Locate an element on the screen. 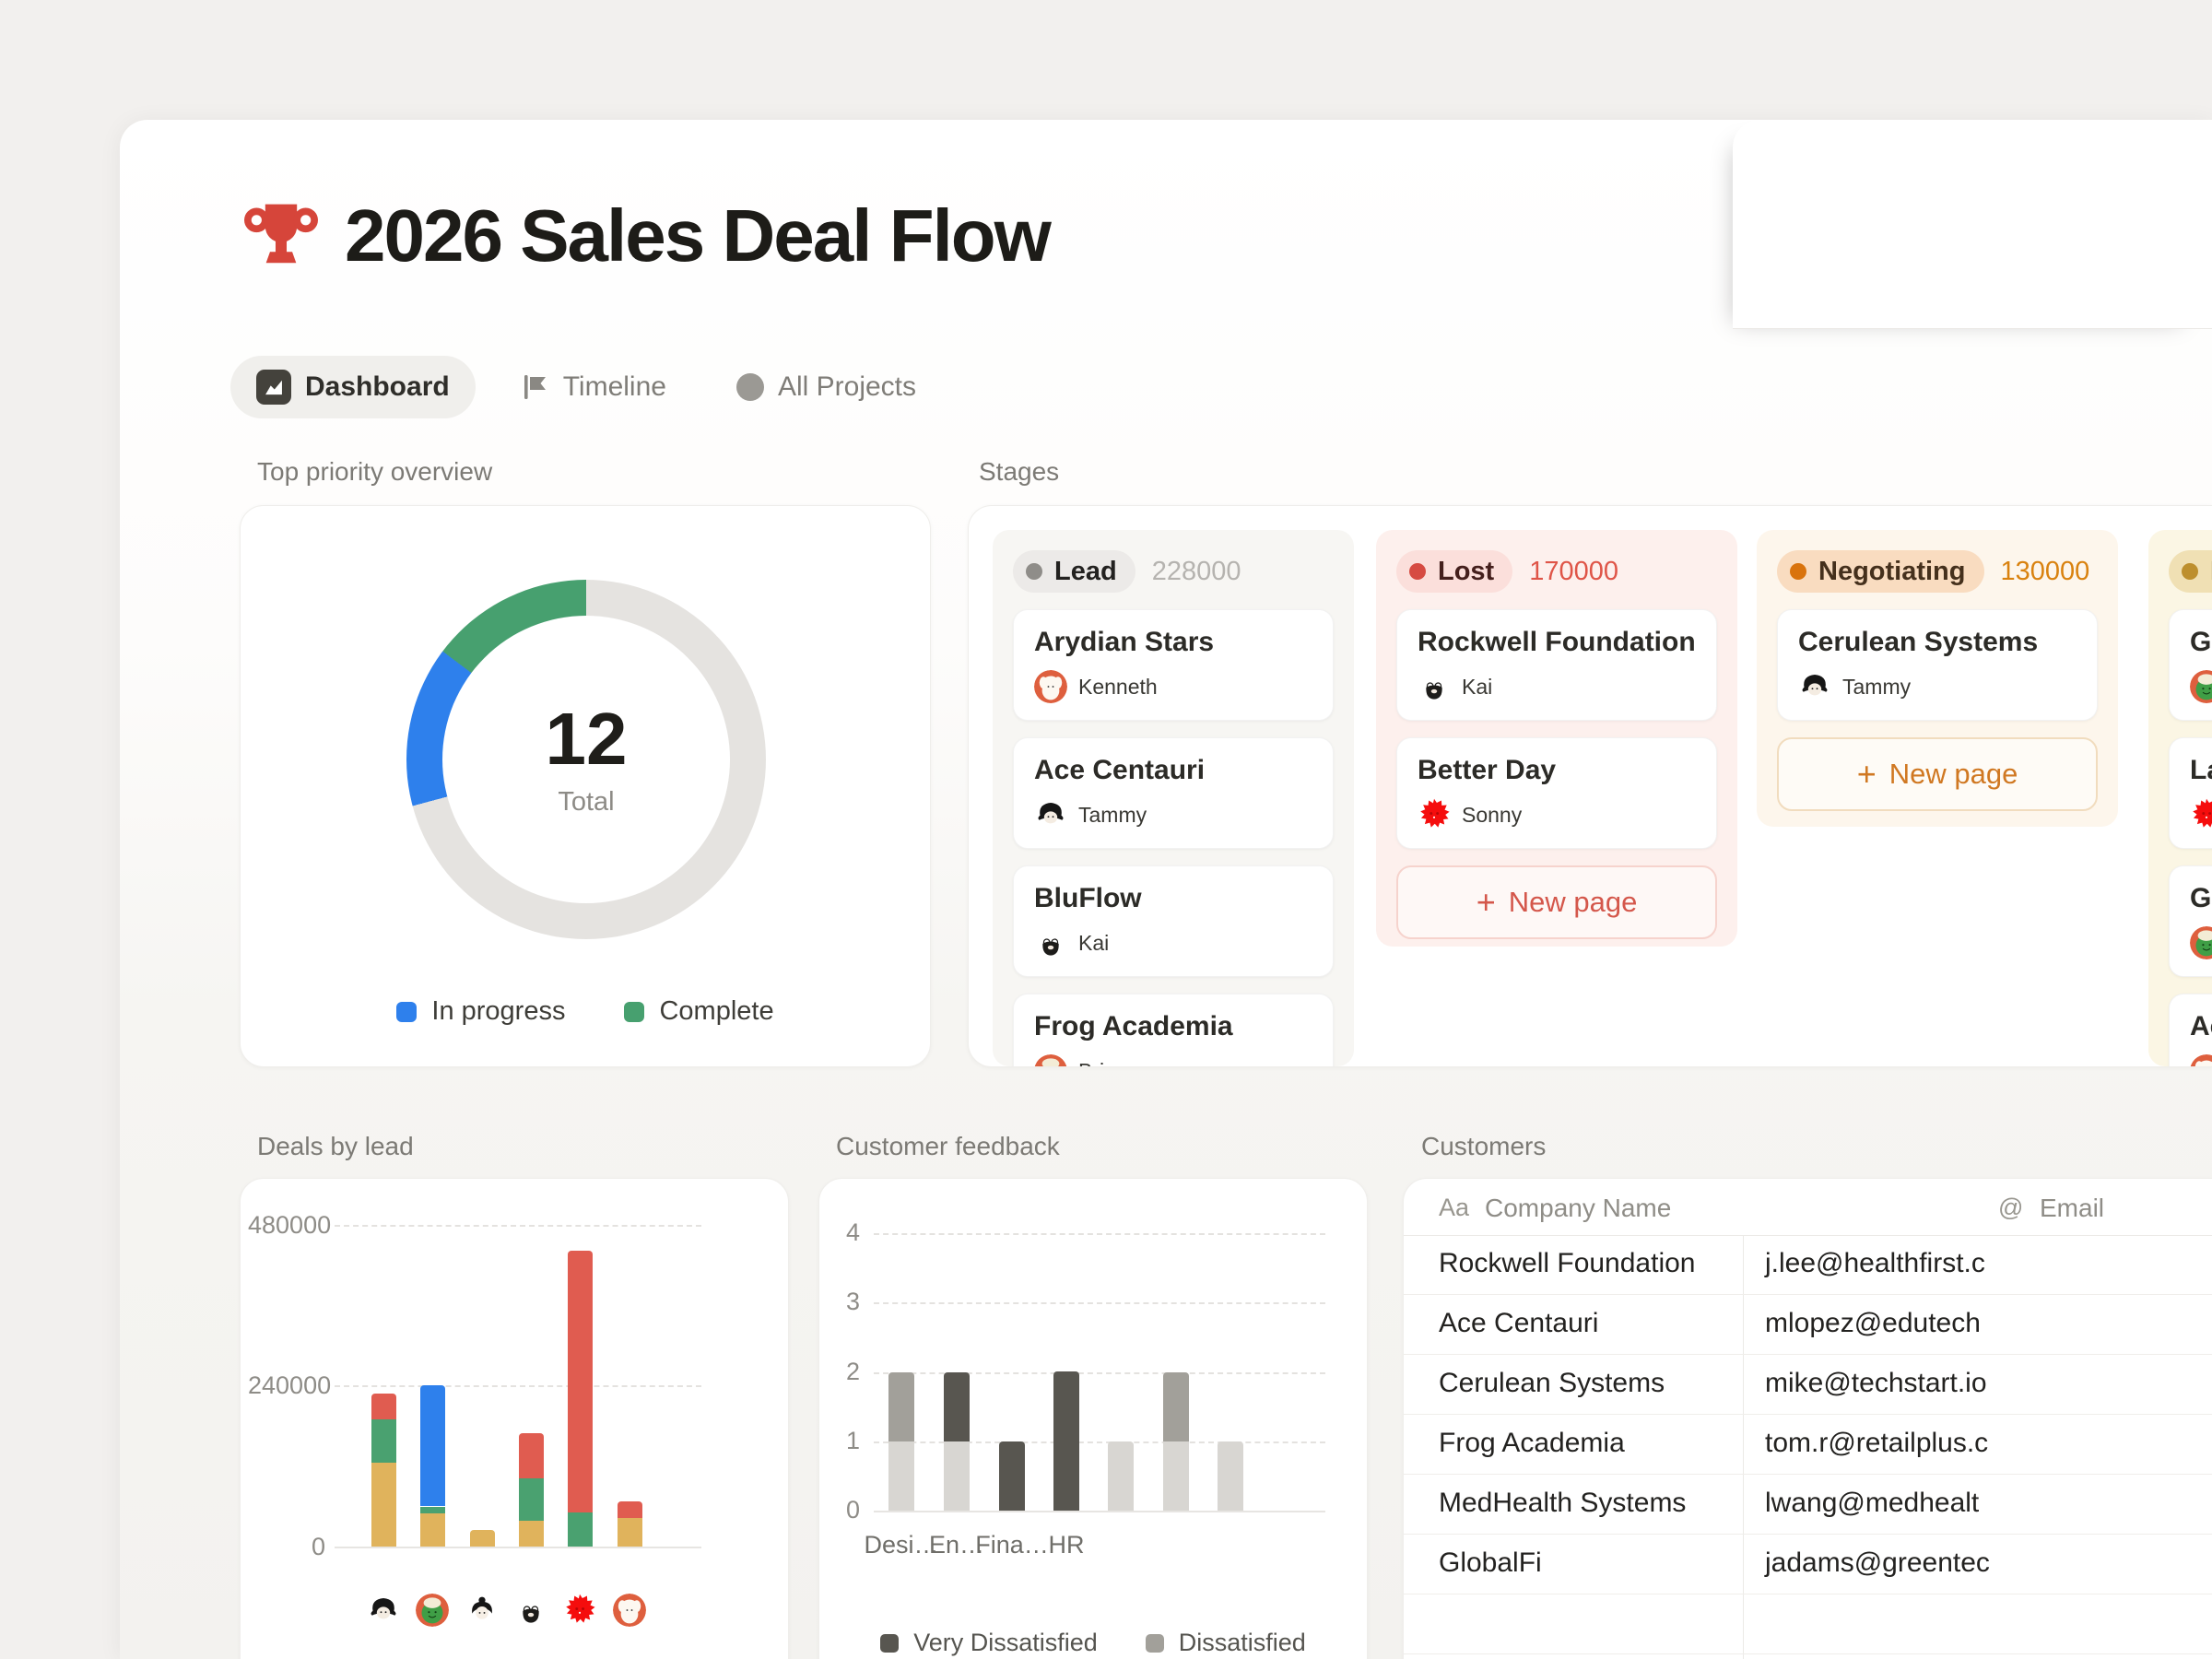 The height and width of the screenshot is (1659, 2212). bar-segment-dissatisfied is located at coordinates (1176, 1406).